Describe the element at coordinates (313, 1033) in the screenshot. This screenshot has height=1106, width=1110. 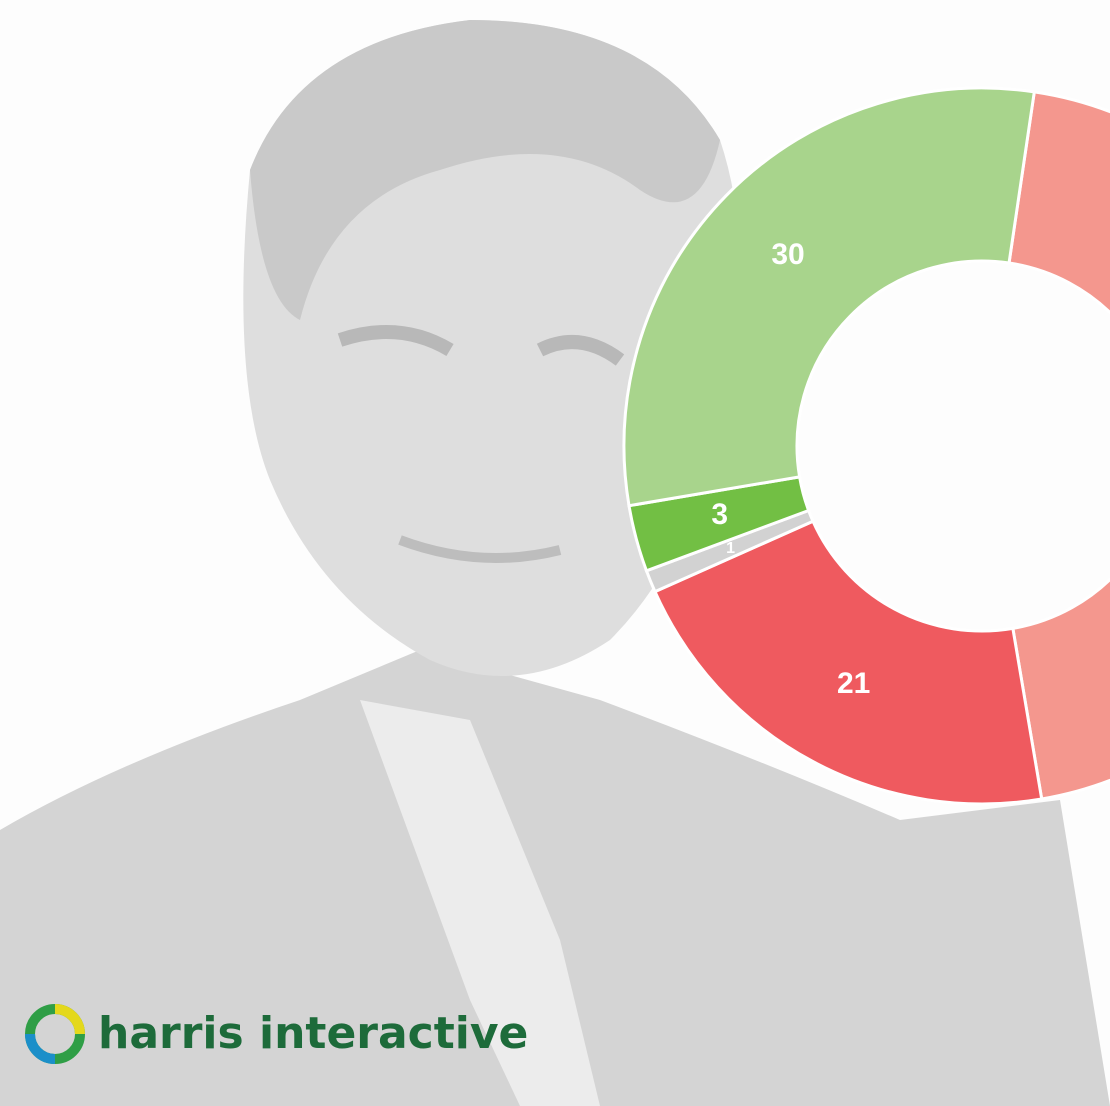
I see `logo-text: harris interactive` at that location.